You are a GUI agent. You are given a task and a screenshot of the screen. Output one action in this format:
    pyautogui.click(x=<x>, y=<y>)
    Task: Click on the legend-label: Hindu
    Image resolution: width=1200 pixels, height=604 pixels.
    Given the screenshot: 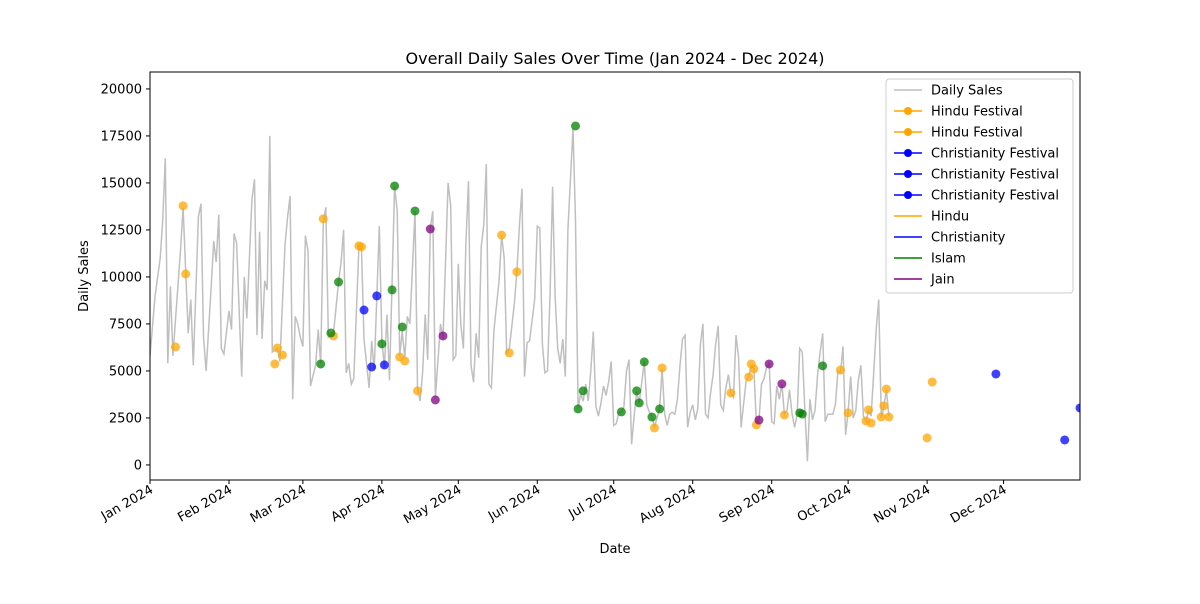 What is the action you would take?
    pyautogui.click(x=950, y=217)
    